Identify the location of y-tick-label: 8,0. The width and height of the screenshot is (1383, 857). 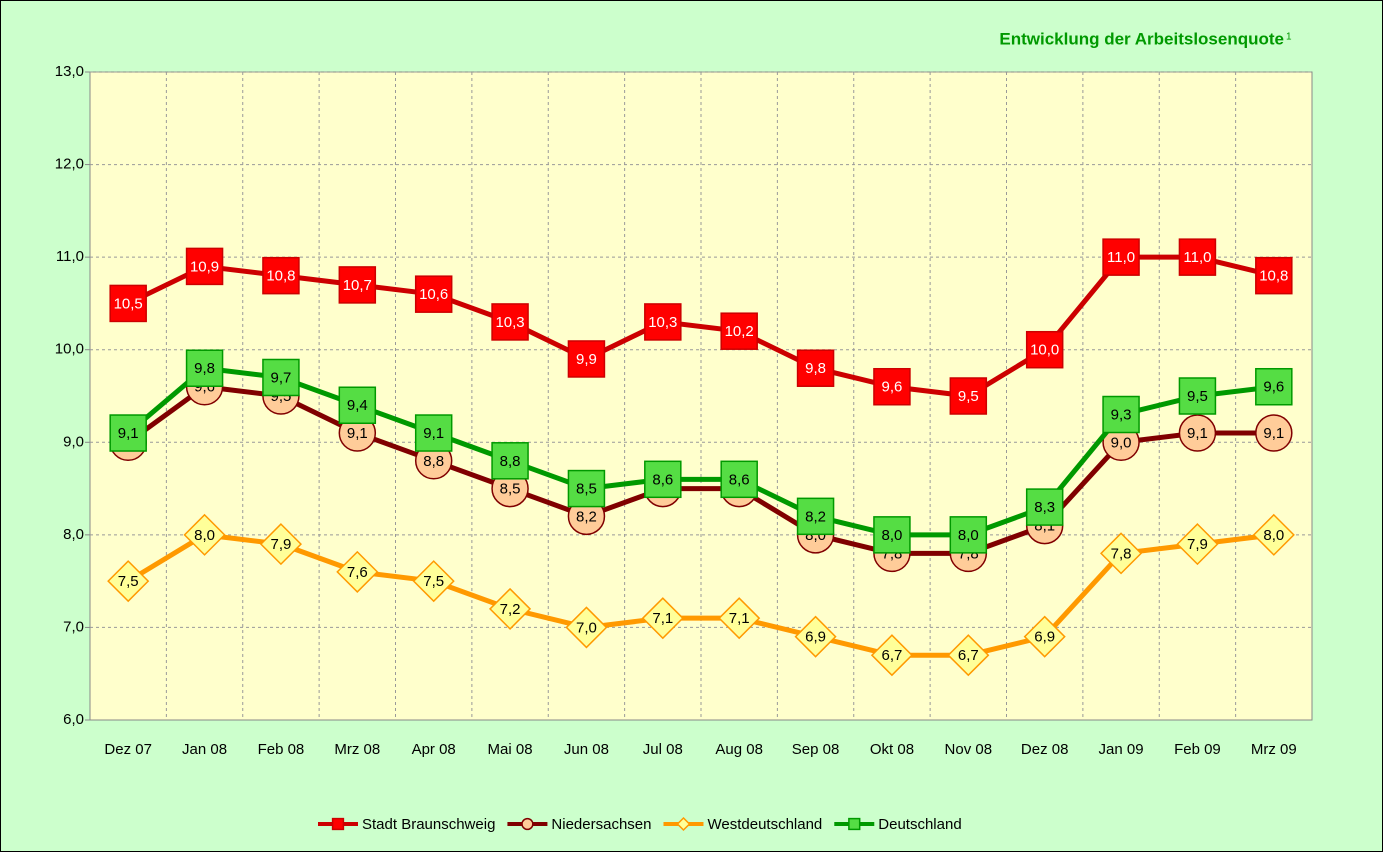
(73, 534).